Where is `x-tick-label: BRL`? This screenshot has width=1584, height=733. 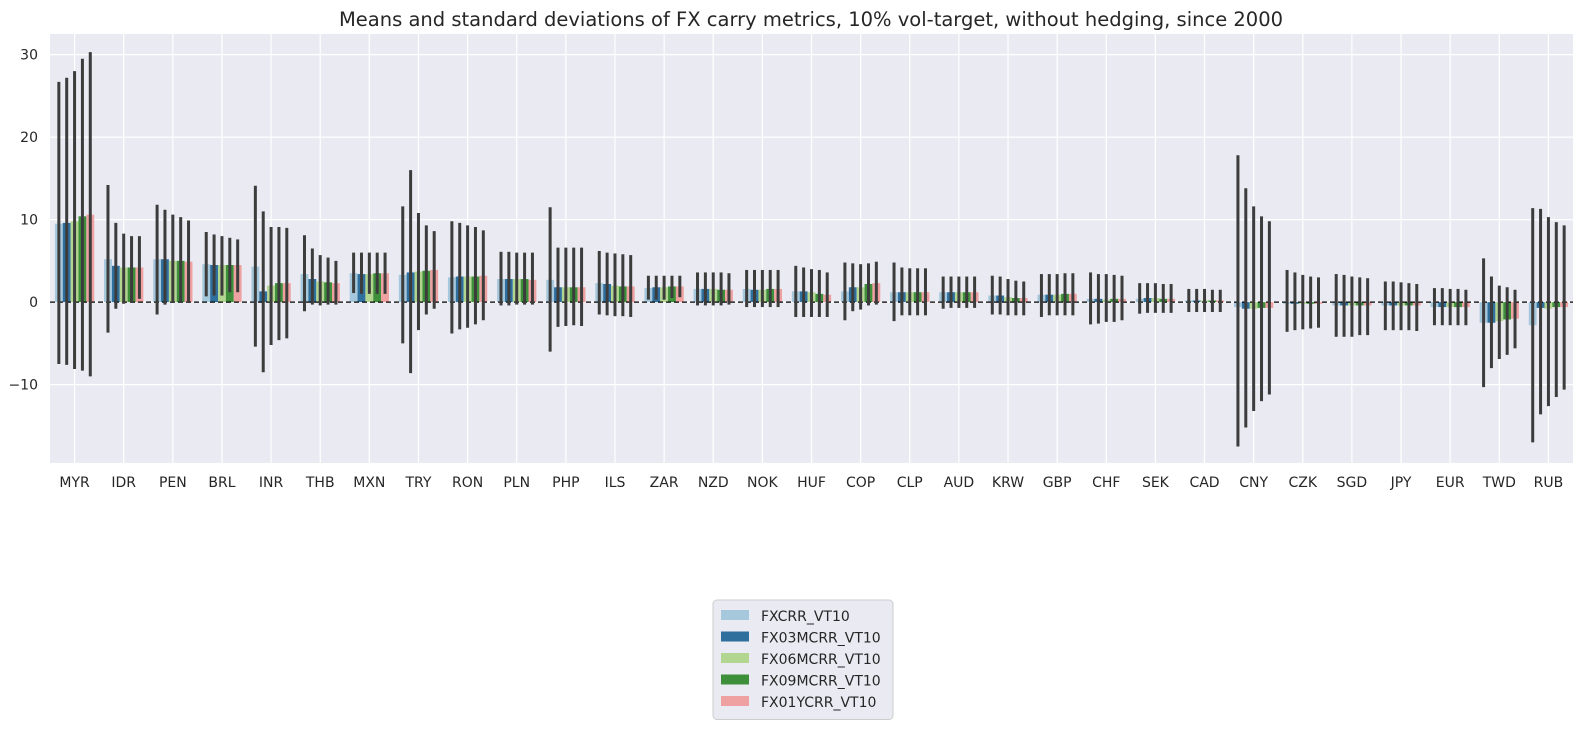
x-tick-label: BRL is located at coordinates (221, 483).